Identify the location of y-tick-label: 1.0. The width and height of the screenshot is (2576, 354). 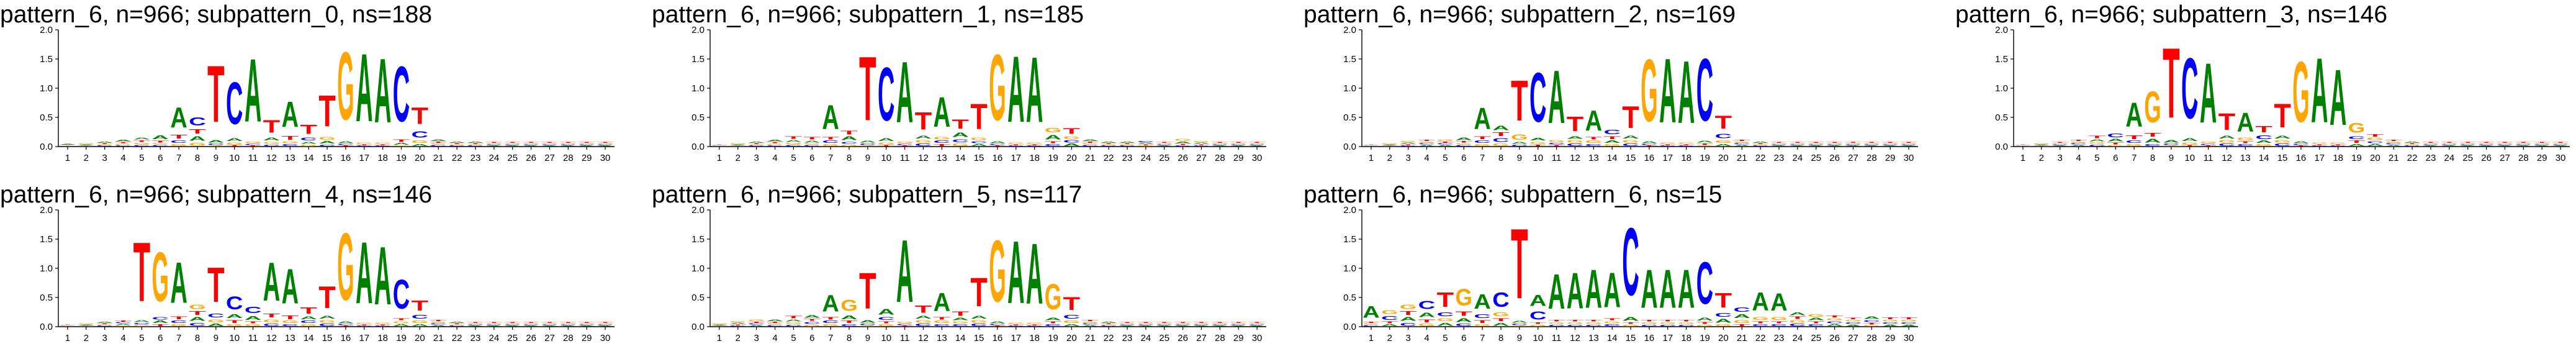
(2001, 88).